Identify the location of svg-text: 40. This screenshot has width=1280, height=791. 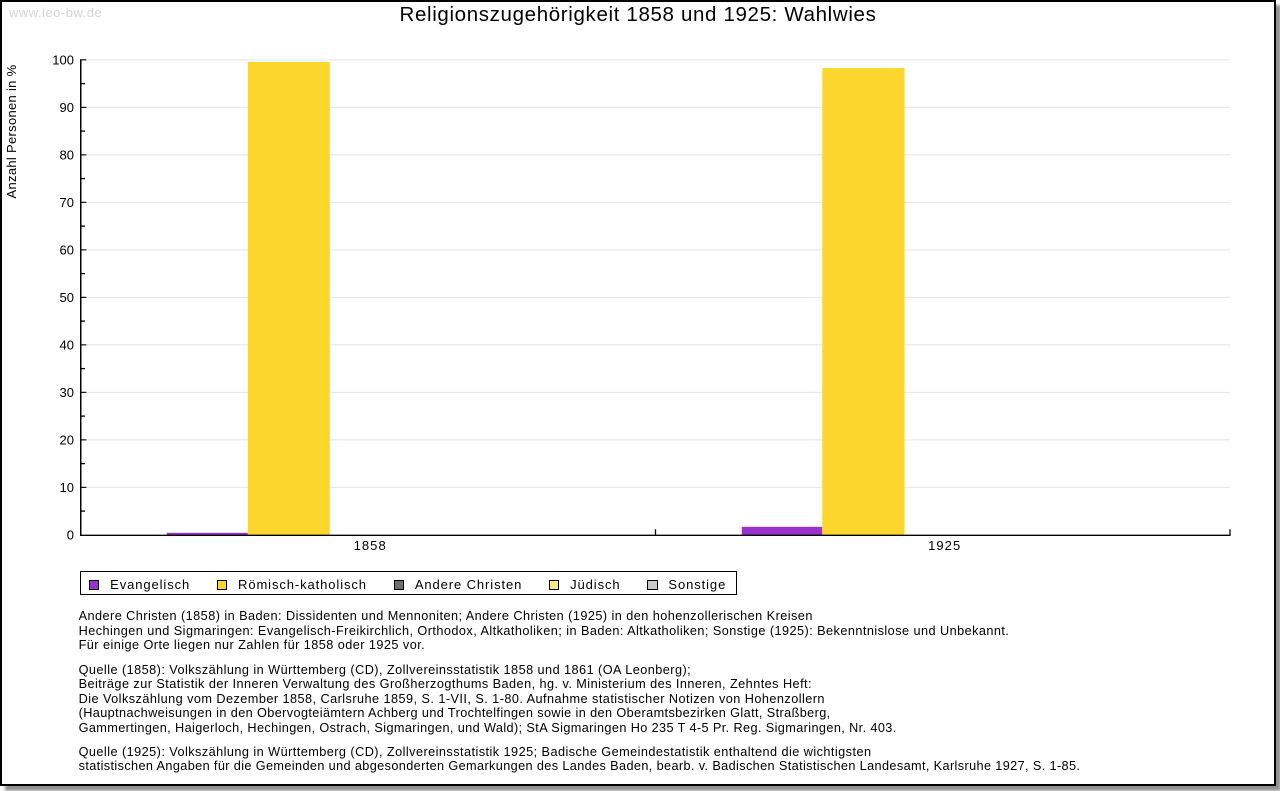
(67, 344).